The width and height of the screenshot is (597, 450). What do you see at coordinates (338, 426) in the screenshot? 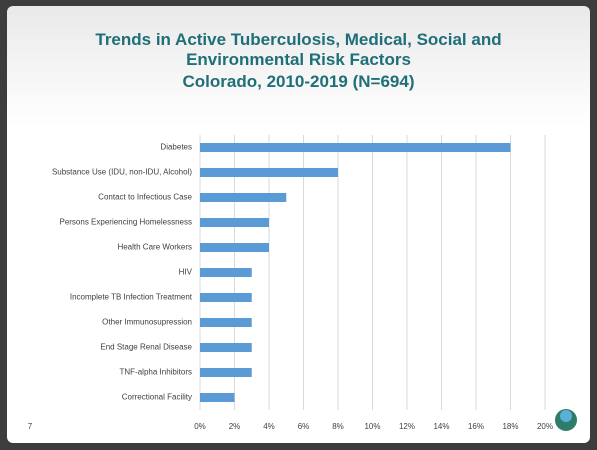
I see `x-tick-label: 8%` at bounding box center [338, 426].